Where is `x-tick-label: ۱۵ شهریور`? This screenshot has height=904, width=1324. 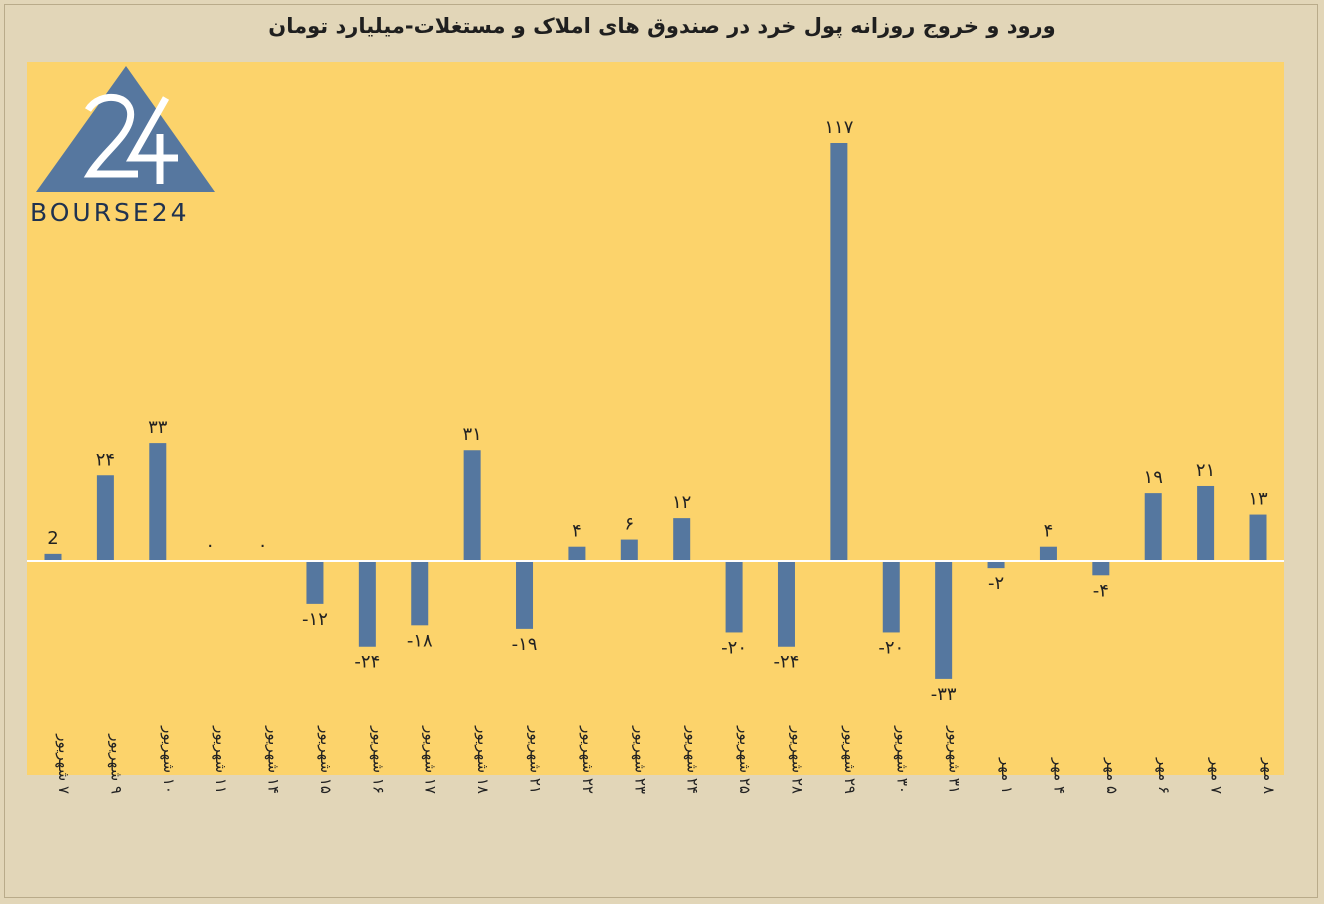
x-tick-label: ۱۵ شهریور is located at coordinates (326, 759).